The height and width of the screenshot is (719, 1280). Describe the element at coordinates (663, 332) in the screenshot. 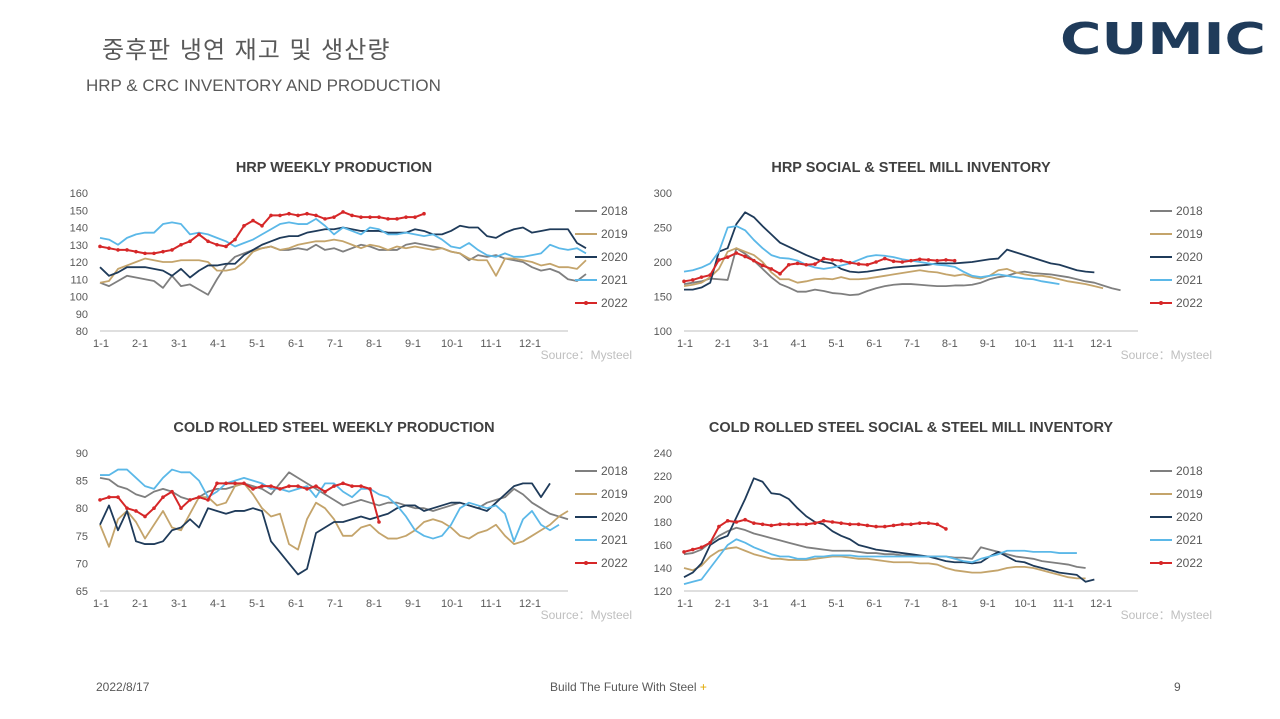

I see `y-tick-label: 100` at that location.